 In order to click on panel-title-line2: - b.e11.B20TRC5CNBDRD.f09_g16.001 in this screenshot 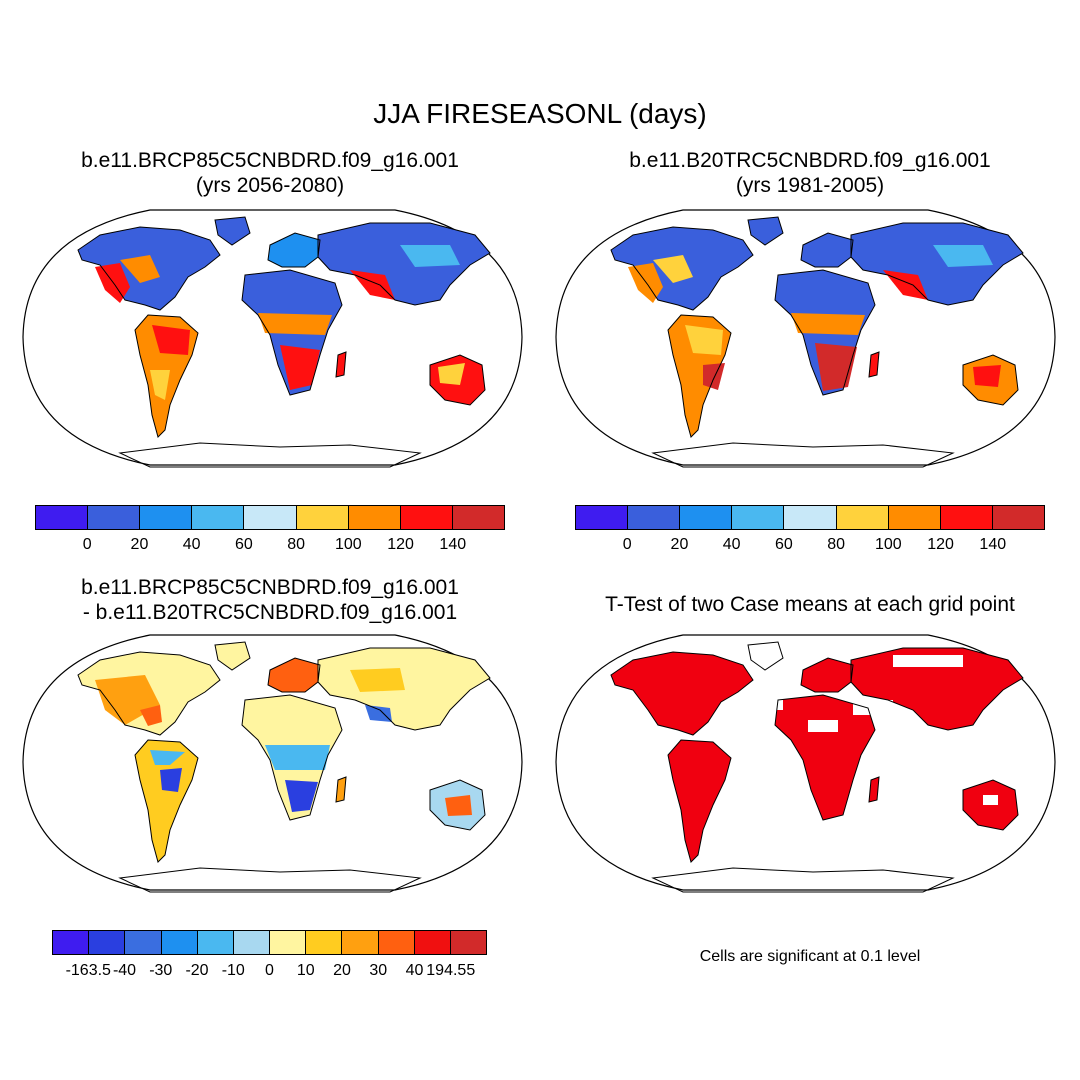, I will do `click(270, 612)`.